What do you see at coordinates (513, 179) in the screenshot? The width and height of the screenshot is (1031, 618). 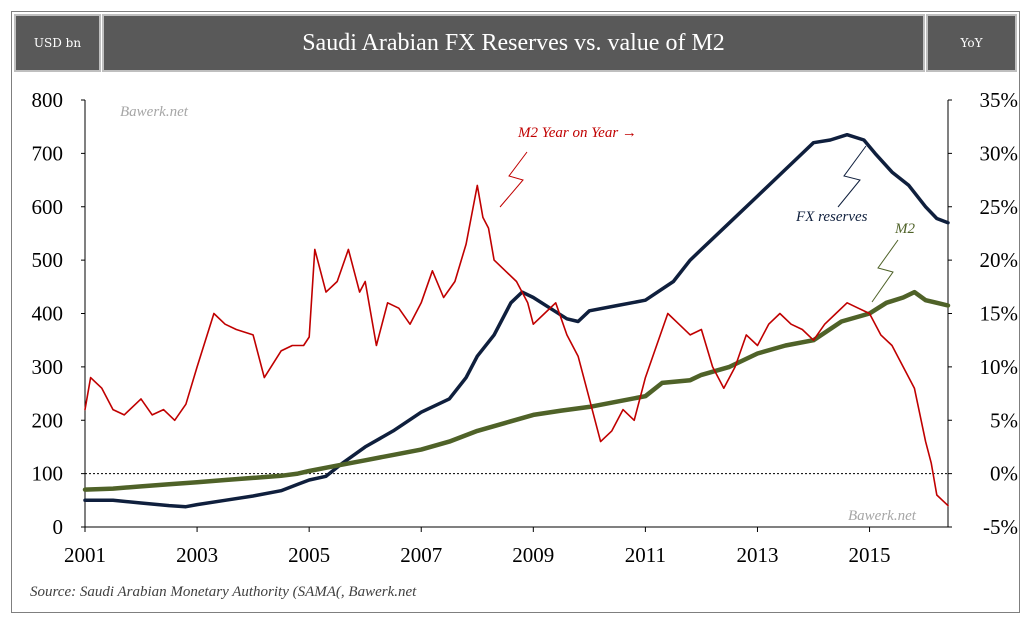 I see `m2-yoy-pointer` at bounding box center [513, 179].